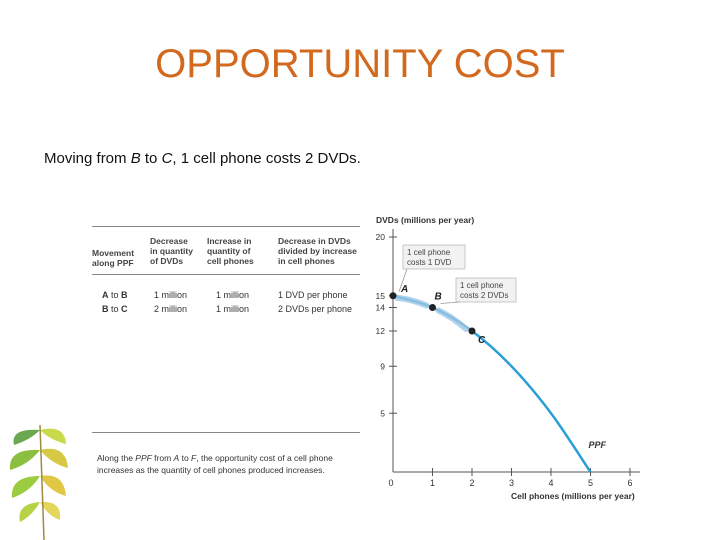 The width and height of the screenshot is (720, 540). Describe the element at coordinates (382, 366) in the screenshot. I see `y-tick-label: 9` at that location.